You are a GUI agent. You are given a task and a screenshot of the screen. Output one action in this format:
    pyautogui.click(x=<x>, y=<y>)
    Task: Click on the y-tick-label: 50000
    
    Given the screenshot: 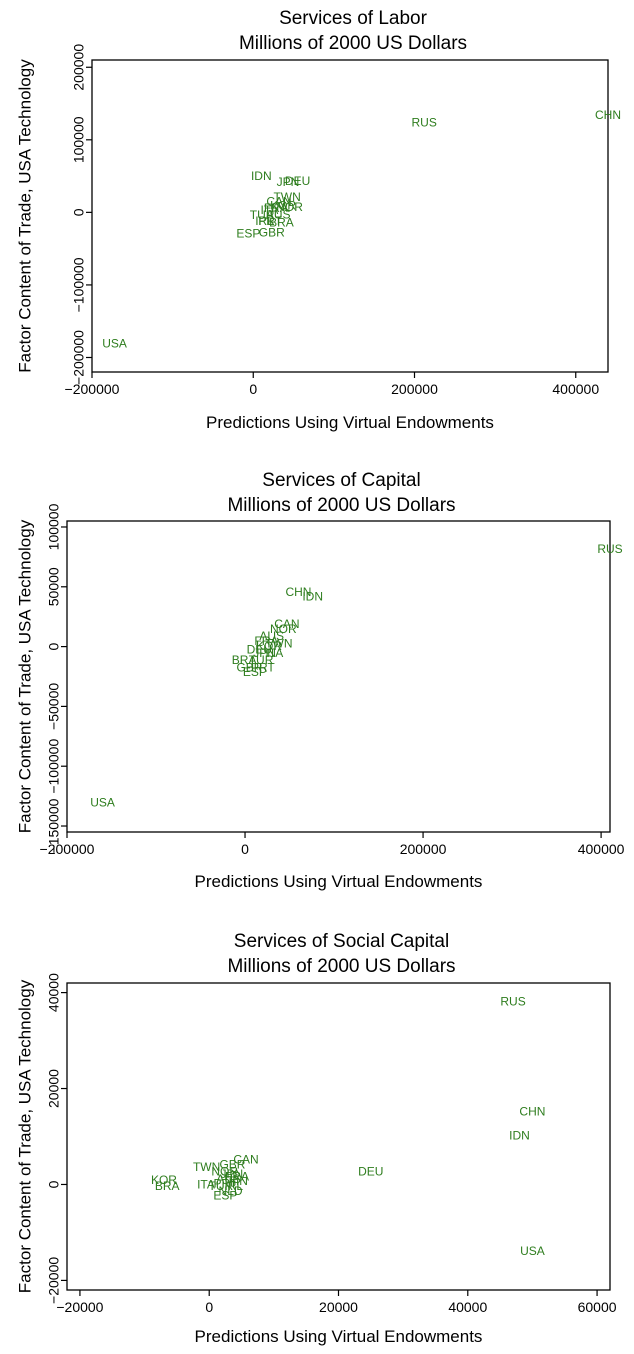 What is the action you would take?
    pyautogui.click(x=54, y=586)
    